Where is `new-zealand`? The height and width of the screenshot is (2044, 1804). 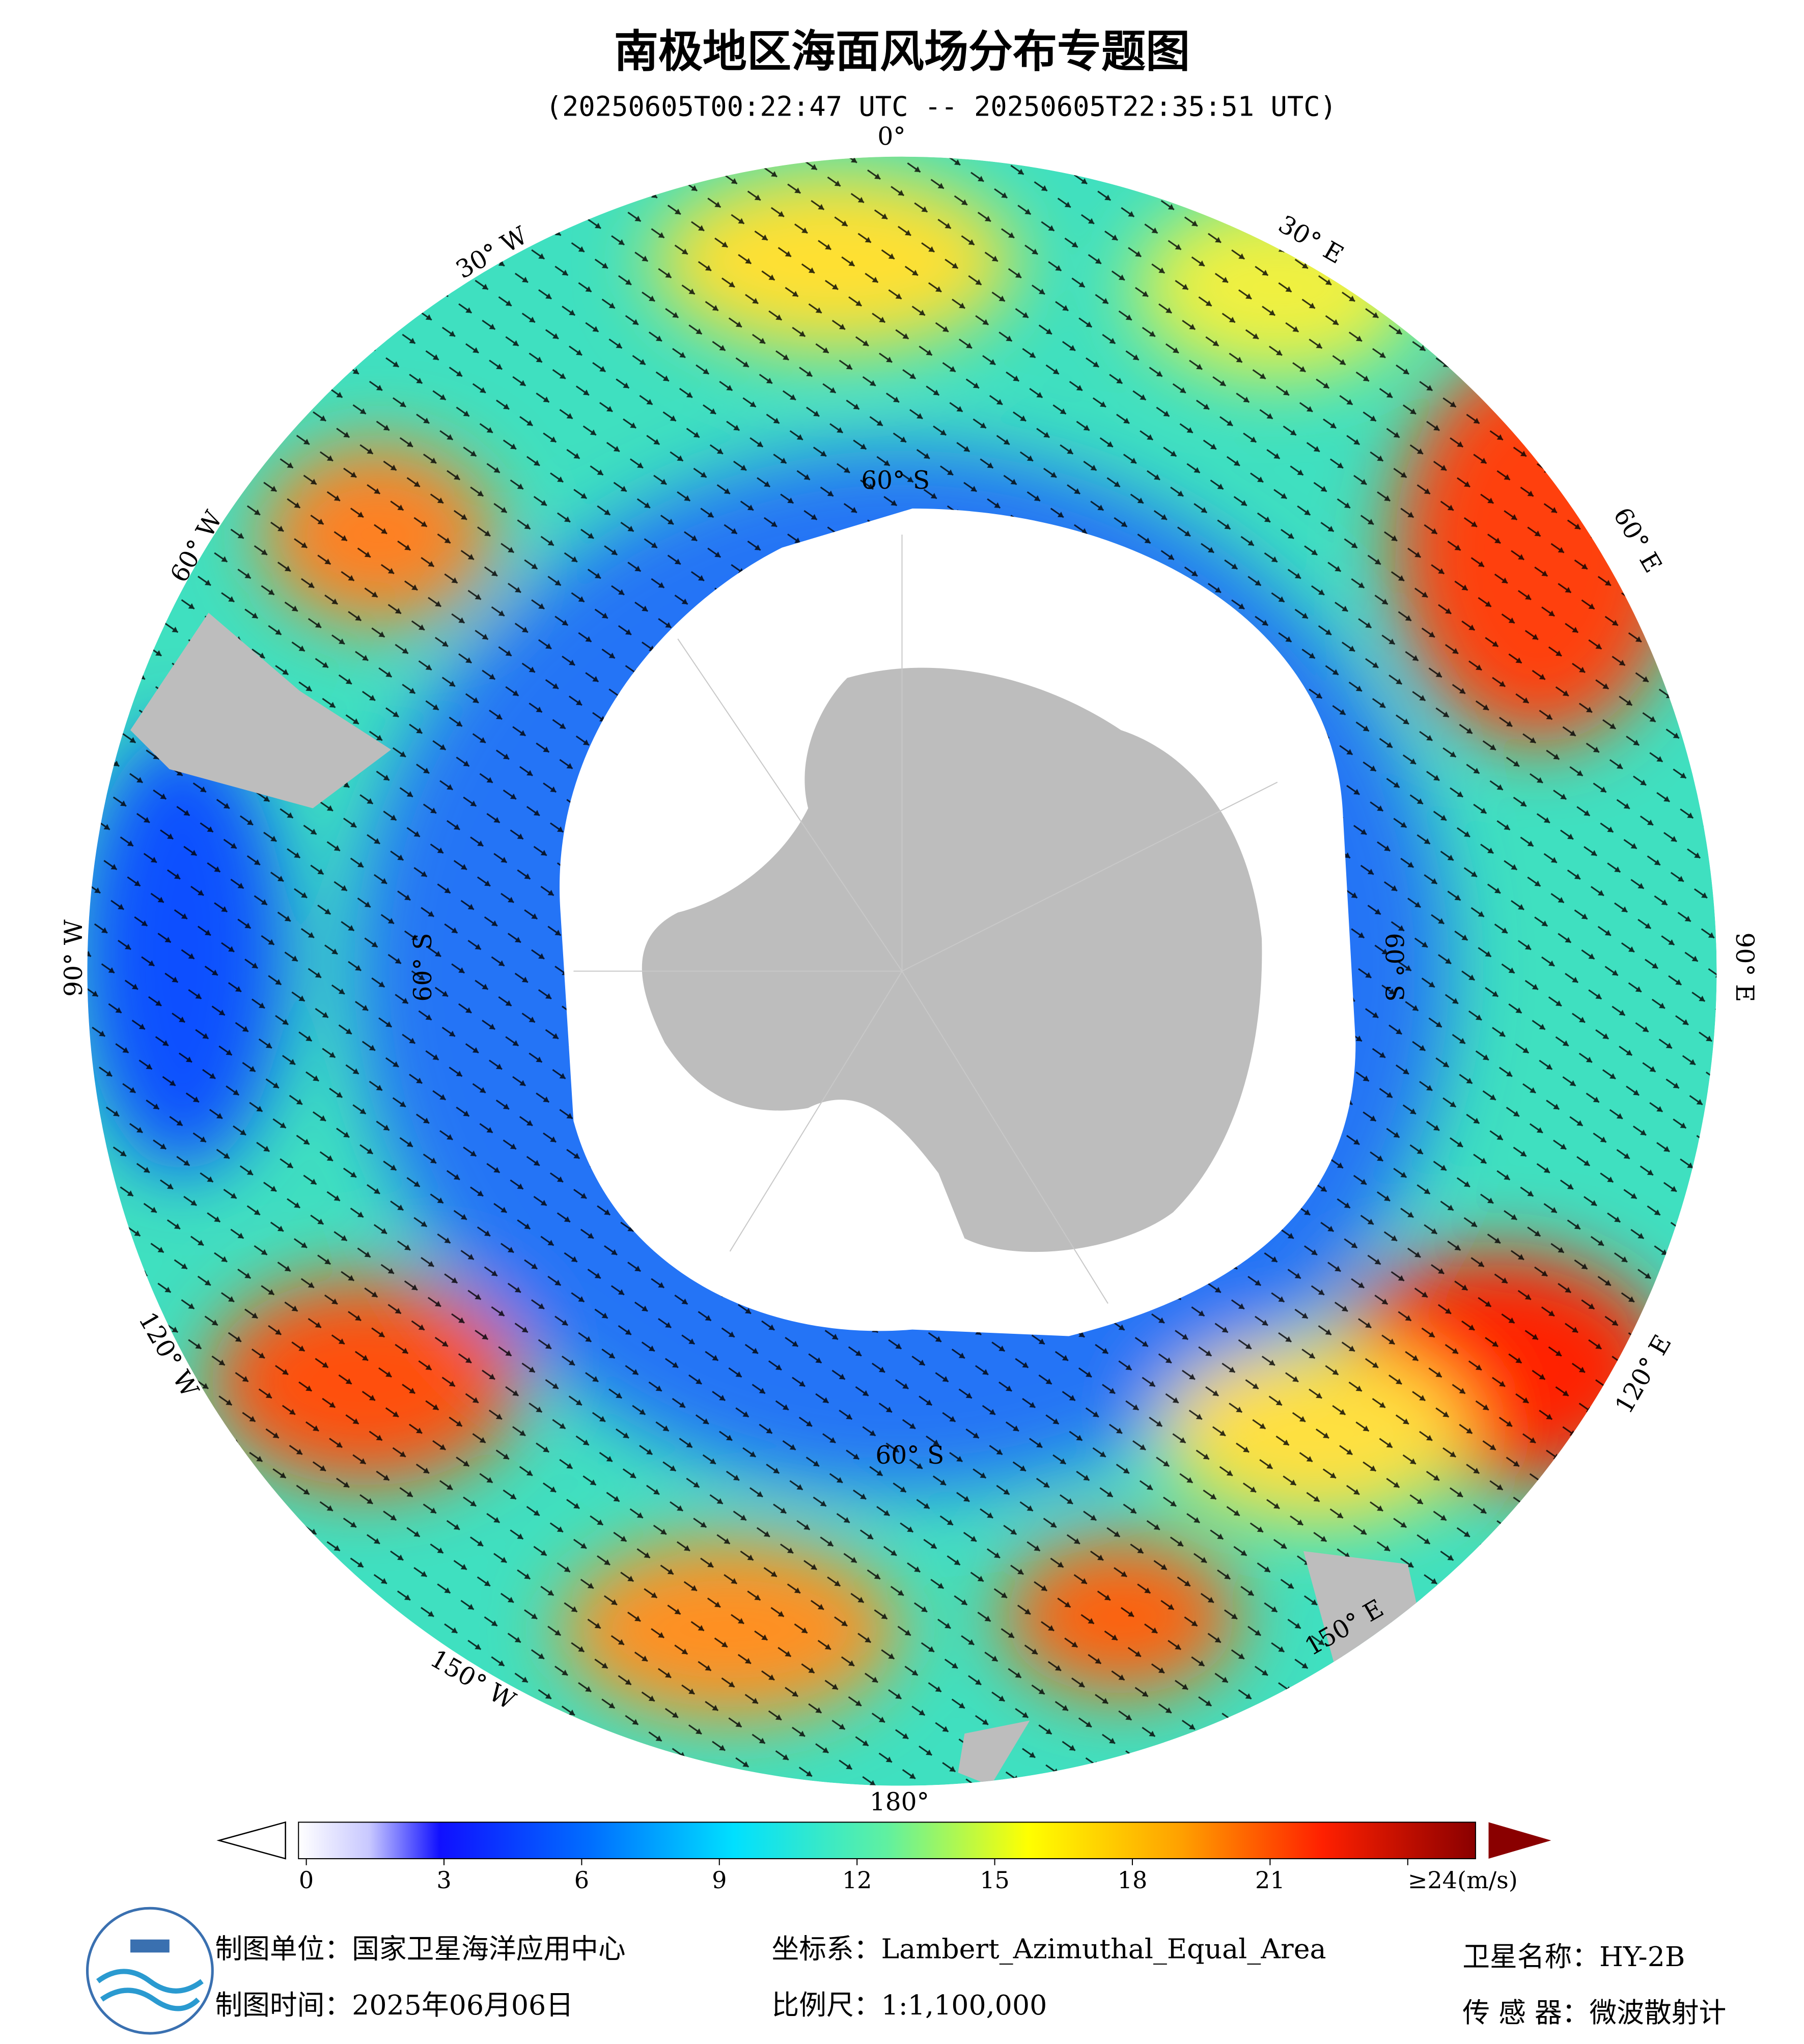 new-zealand is located at coordinates (994, 1753).